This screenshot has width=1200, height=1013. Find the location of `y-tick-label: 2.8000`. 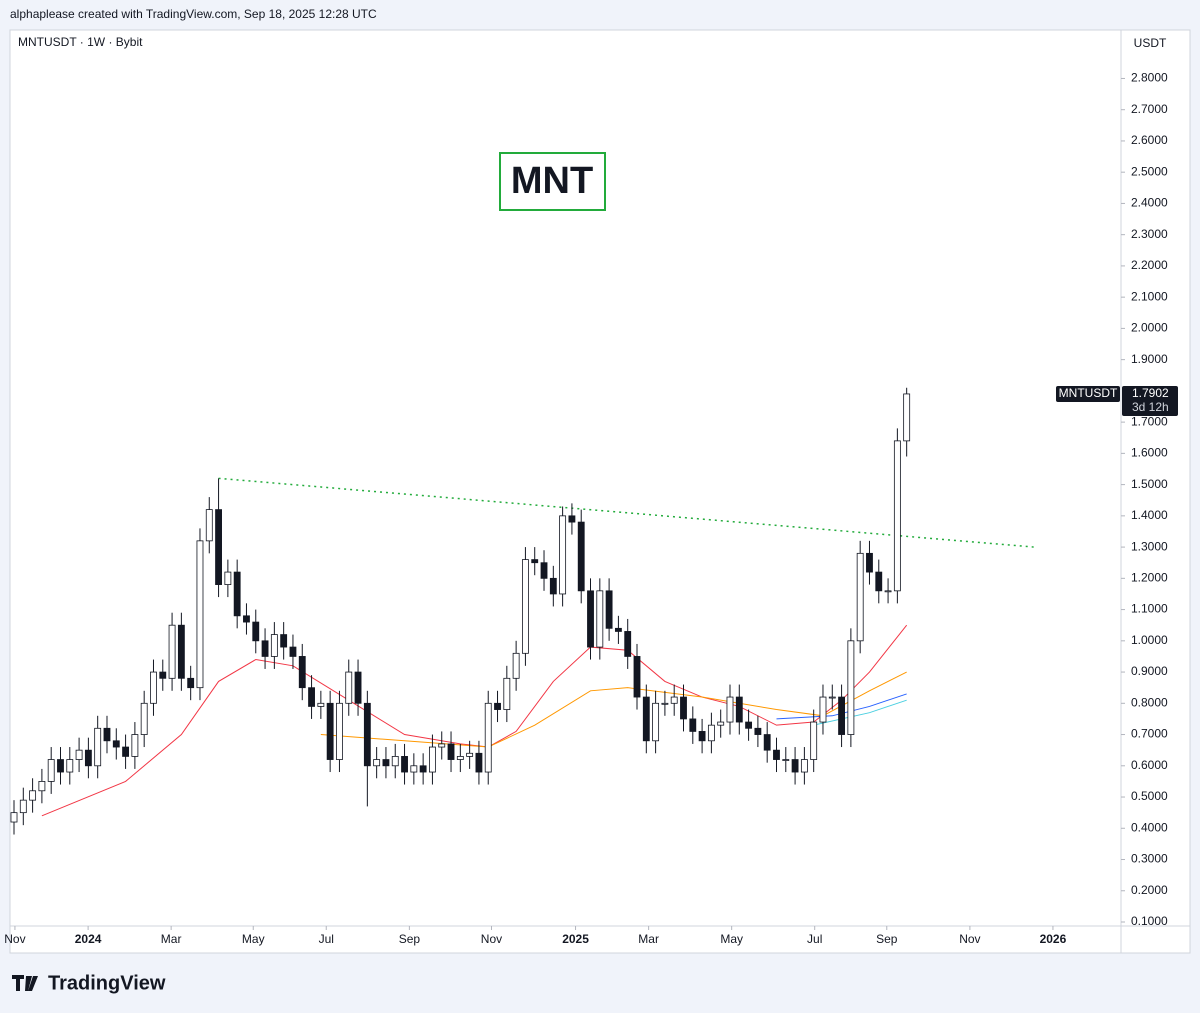

y-tick-label: 2.8000 is located at coordinates (1149, 78).